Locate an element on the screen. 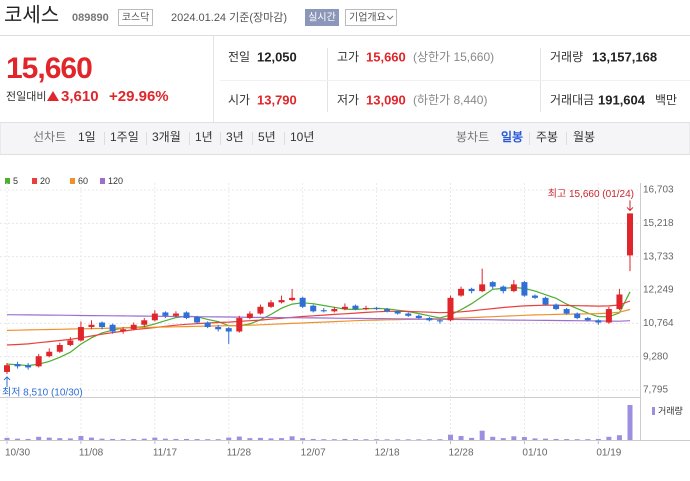 The height and width of the screenshot is (481, 690). summary-label: 저가 is located at coordinates (348, 100).